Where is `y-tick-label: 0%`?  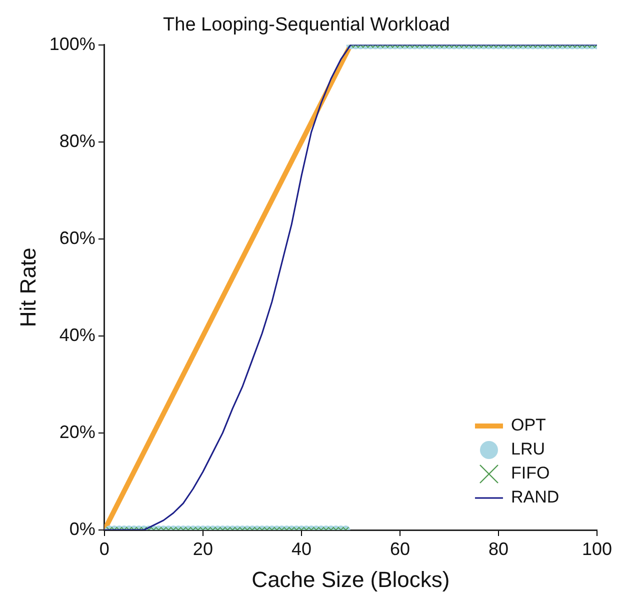
y-tick-label: 0% is located at coordinates (82, 528).